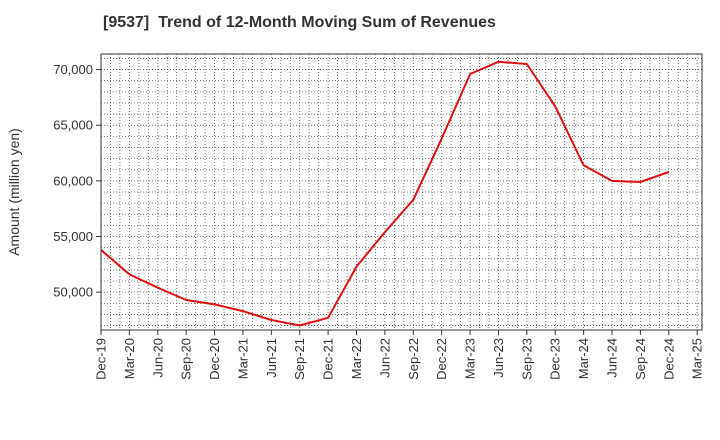 The width and height of the screenshot is (720, 440). Describe the element at coordinates (214, 359) in the screenshot. I see `x-tick-label: Dec-20` at that location.